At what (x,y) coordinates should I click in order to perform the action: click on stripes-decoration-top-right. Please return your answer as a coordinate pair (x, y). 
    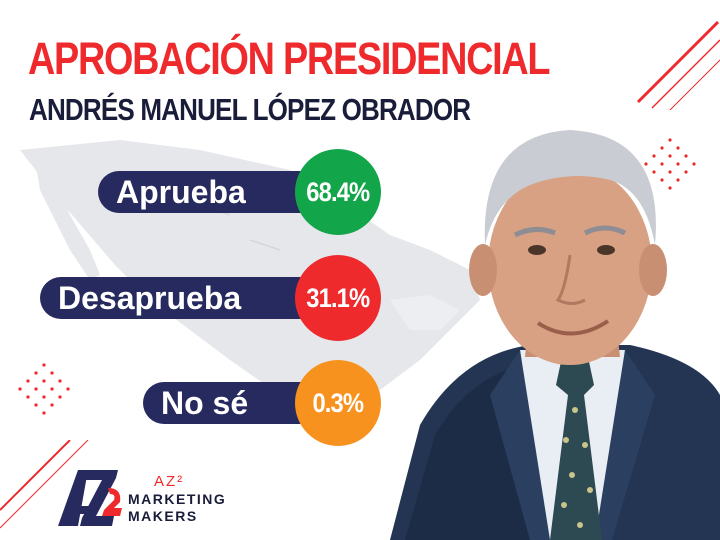
    Looking at the image, I should click on (678, 65).